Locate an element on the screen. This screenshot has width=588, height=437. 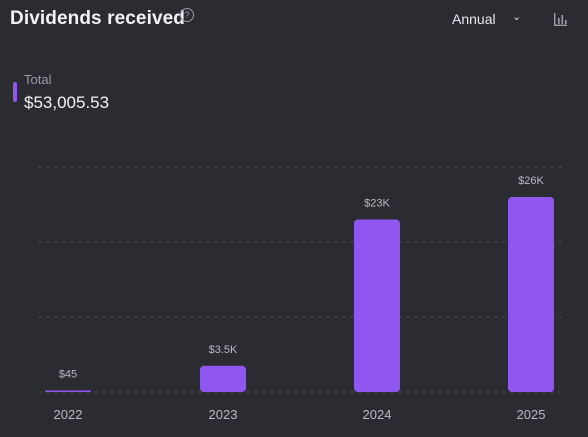
help-circle-icon: ? is located at coordinates (187, 15).